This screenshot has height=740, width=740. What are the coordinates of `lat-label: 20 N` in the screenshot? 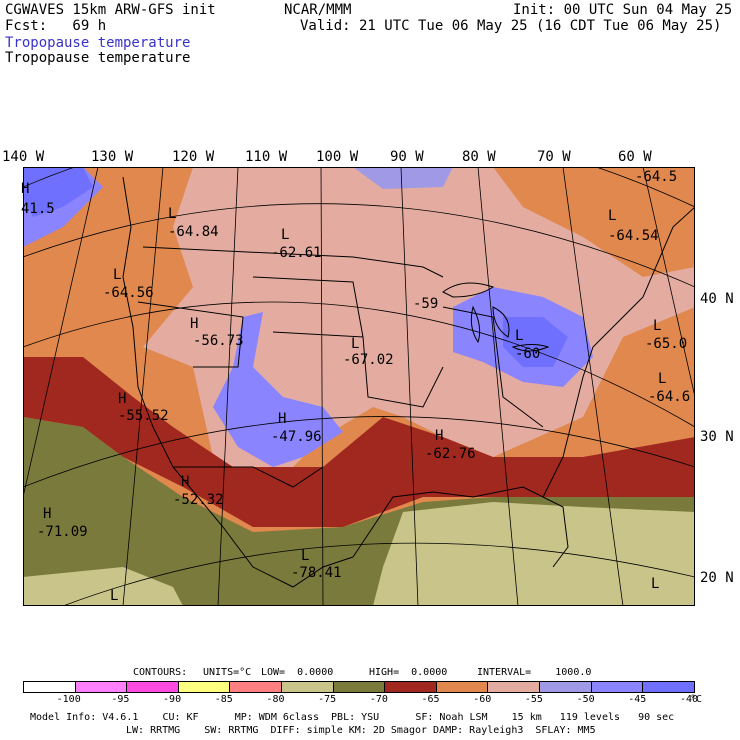 It's located at (717, 578).